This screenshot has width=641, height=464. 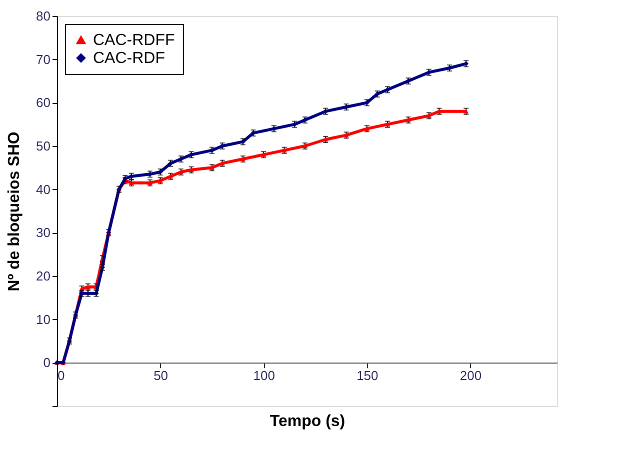 What do you see at coordinates (367, 376) in the screenshot?
I see `x-tick-label: 150` at bounding box center [367, 376].